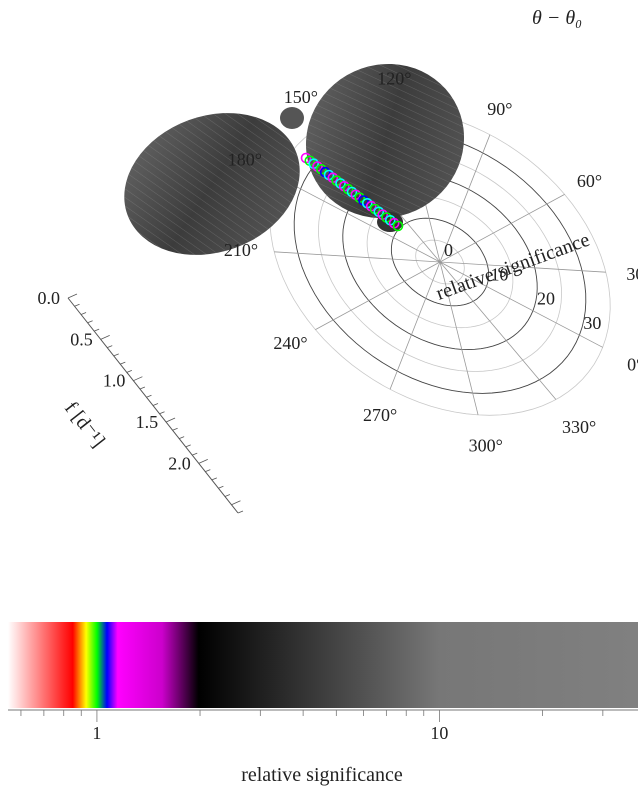 This screenshot has width=638, height=790. What do you see at coordinates (147, 422) in the screenshot?
I see `depth-tick-label-3: 1.5` at bounding box center [147, 422].